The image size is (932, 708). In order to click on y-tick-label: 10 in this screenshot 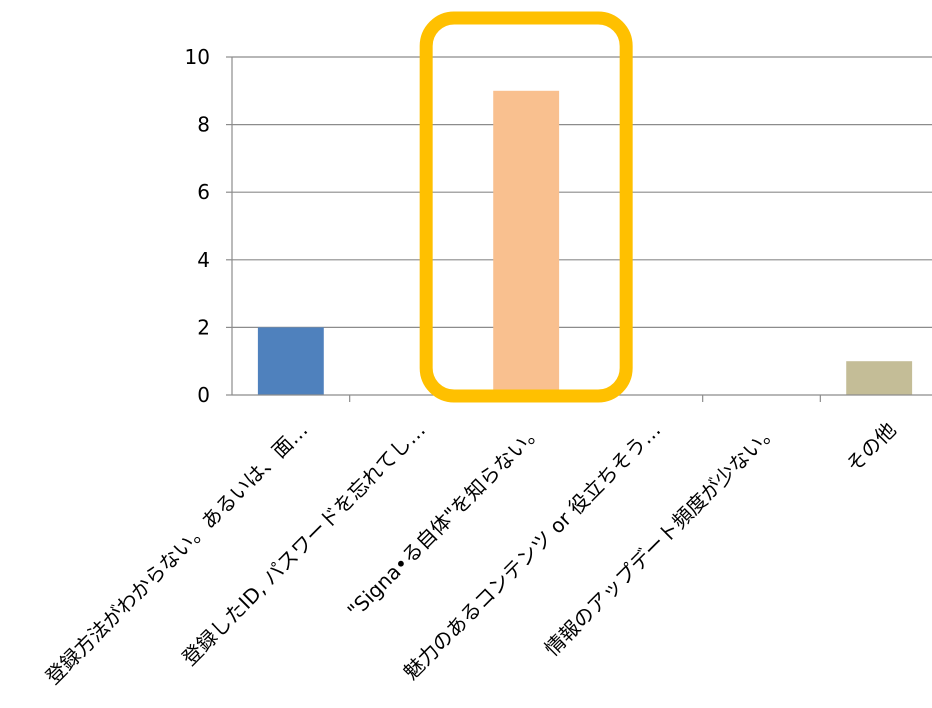, I will do `click(197, 57)`.